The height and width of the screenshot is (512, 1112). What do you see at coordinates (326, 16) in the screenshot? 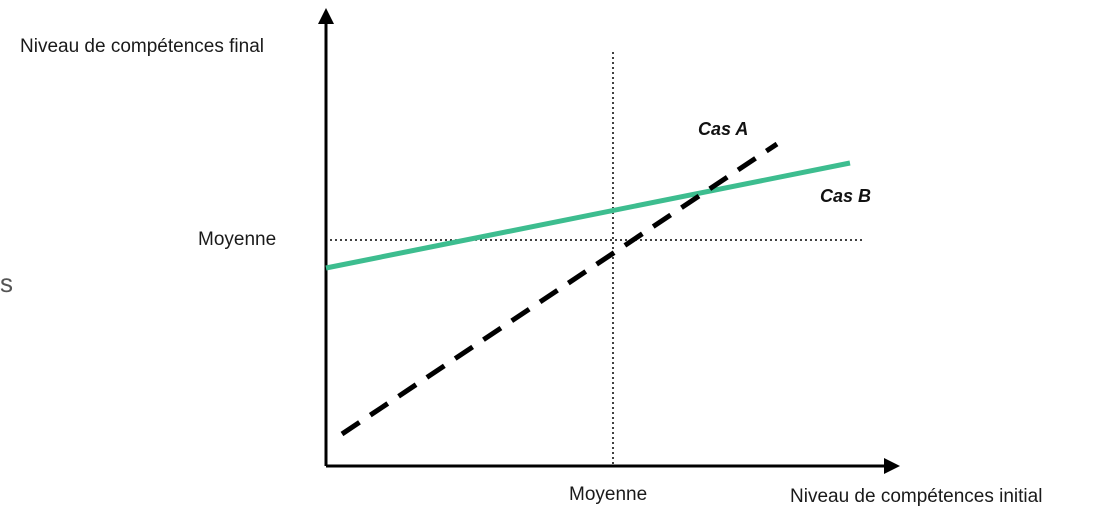
I see `y-axis-arrowhead` at bounding box center [326, 16].